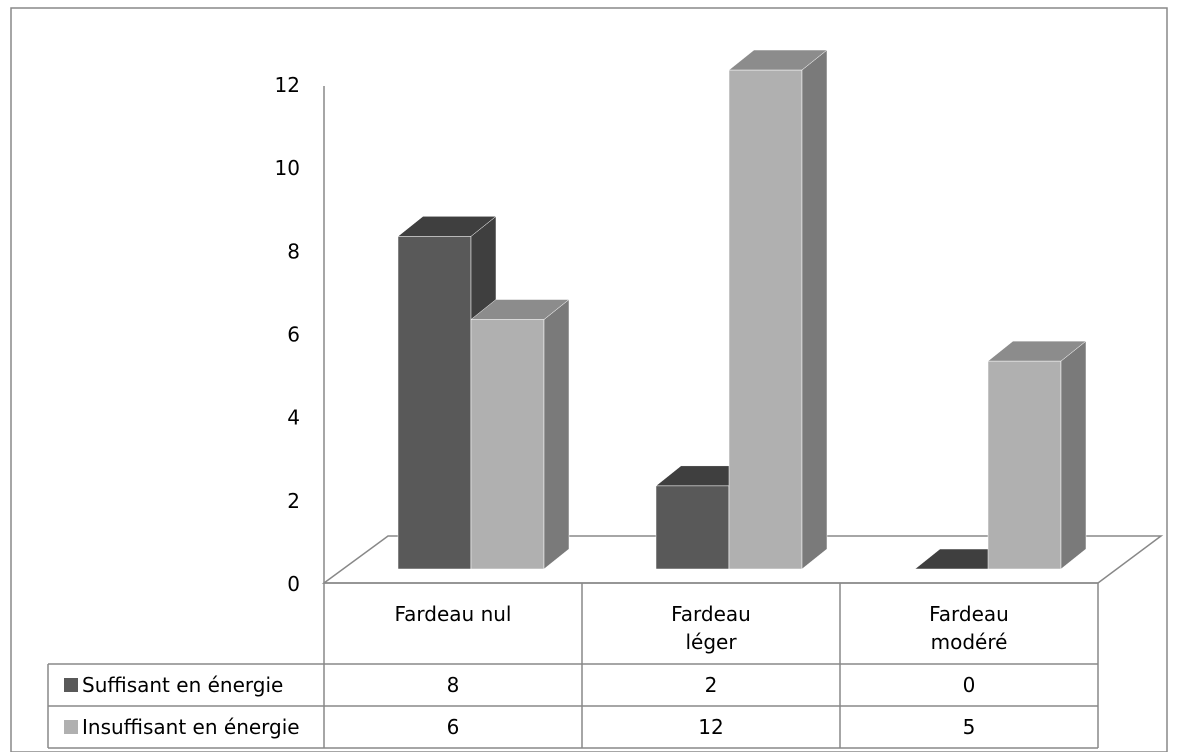  What do you see at coordinates (293, 251) in the screenshot?
I see `y-tick-label: 8` at bounding box center [293, 251].